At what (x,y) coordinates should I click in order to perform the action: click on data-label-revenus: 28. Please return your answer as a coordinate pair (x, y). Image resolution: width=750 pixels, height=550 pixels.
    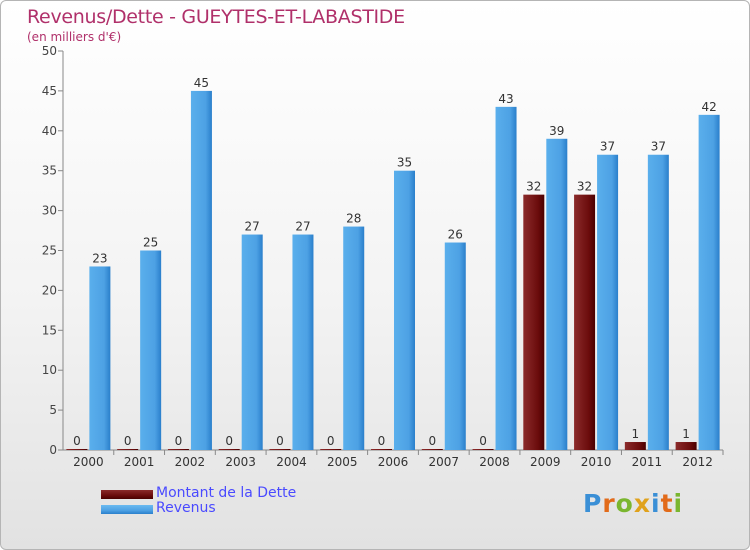
    Looking at the image, I should click on (353, 219).